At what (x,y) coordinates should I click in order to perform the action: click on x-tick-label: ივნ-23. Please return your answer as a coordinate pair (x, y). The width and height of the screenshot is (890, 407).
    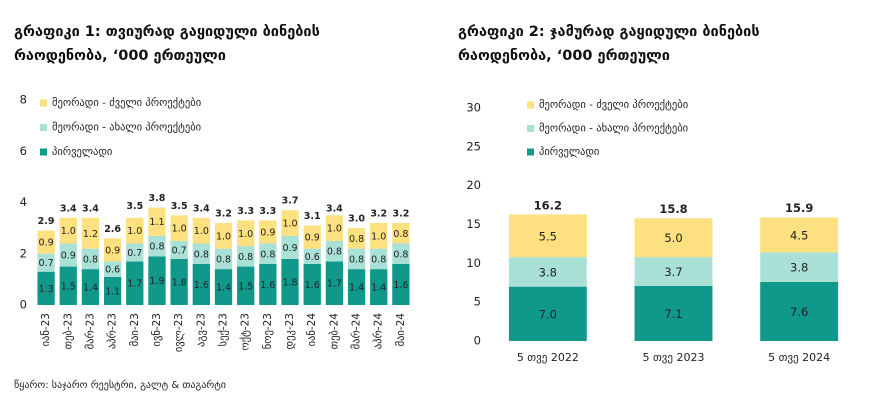
    Looking at the image, I should click on (157, 329).